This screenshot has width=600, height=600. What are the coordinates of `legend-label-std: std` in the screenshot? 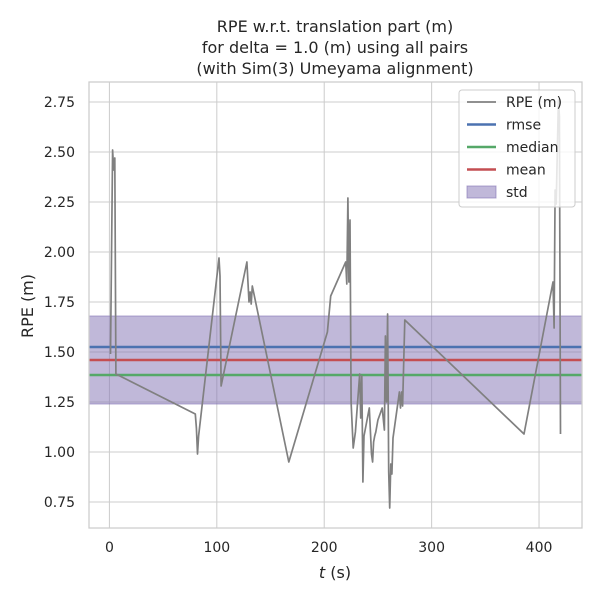 It's located at (517, 193).